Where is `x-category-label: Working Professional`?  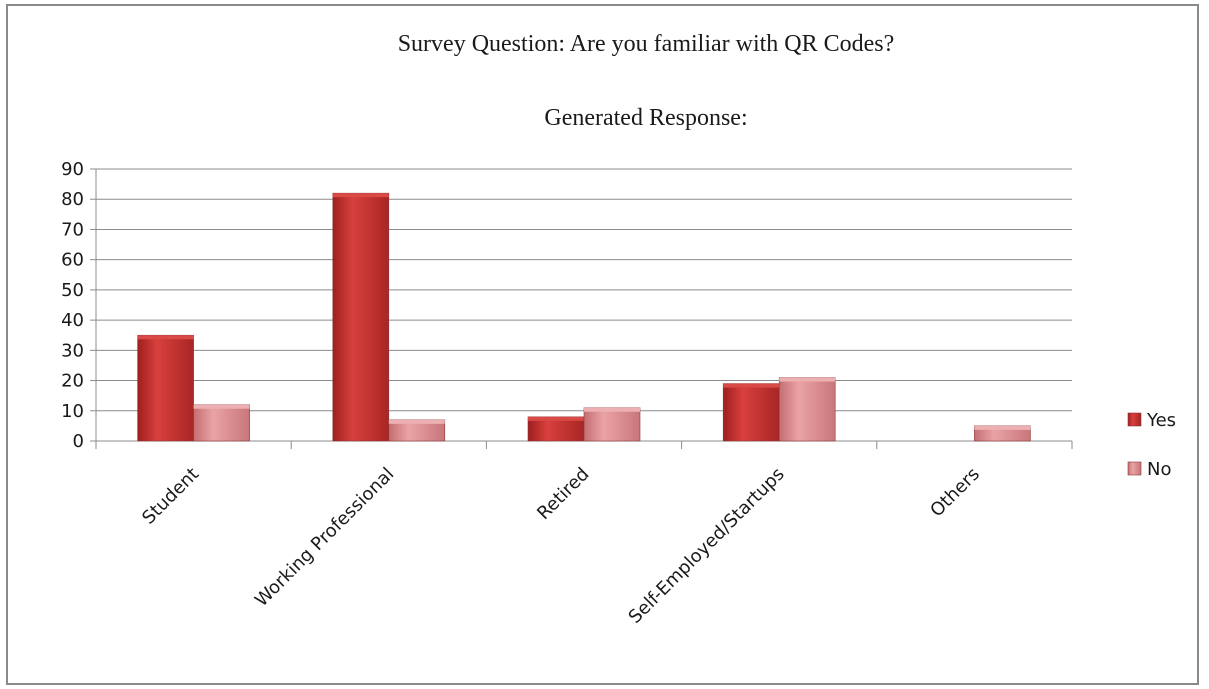
x-category-label: Working Professional is located at coordinates (324, 537).